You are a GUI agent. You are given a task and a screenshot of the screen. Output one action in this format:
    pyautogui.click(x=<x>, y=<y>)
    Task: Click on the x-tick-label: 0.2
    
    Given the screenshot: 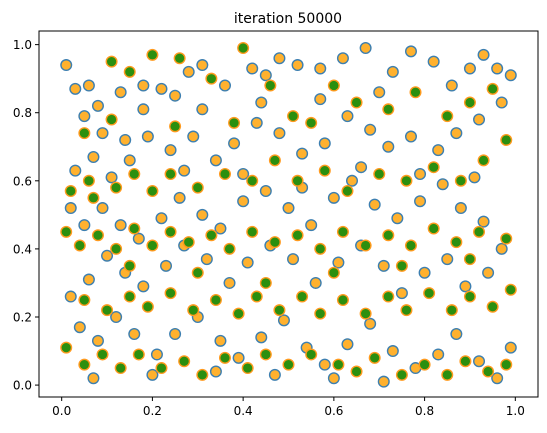 What is the action you would take?
    pyautogui.click(x=152, y=411)
    